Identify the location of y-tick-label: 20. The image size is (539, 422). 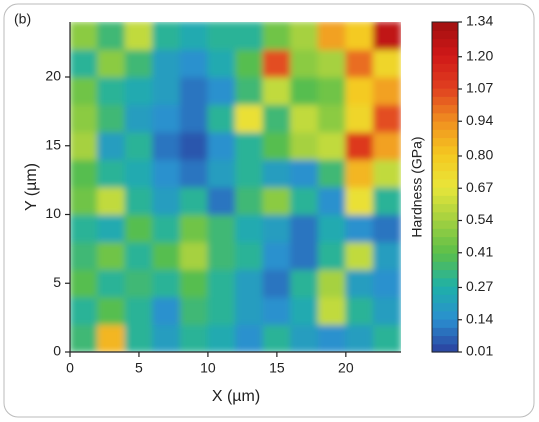
(53, 76).